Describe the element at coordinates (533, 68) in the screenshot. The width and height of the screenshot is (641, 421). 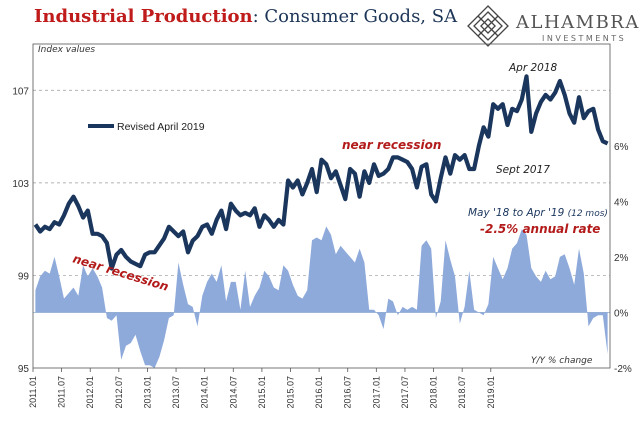
I see `apr-2018-label: Apr 2018` at that location.